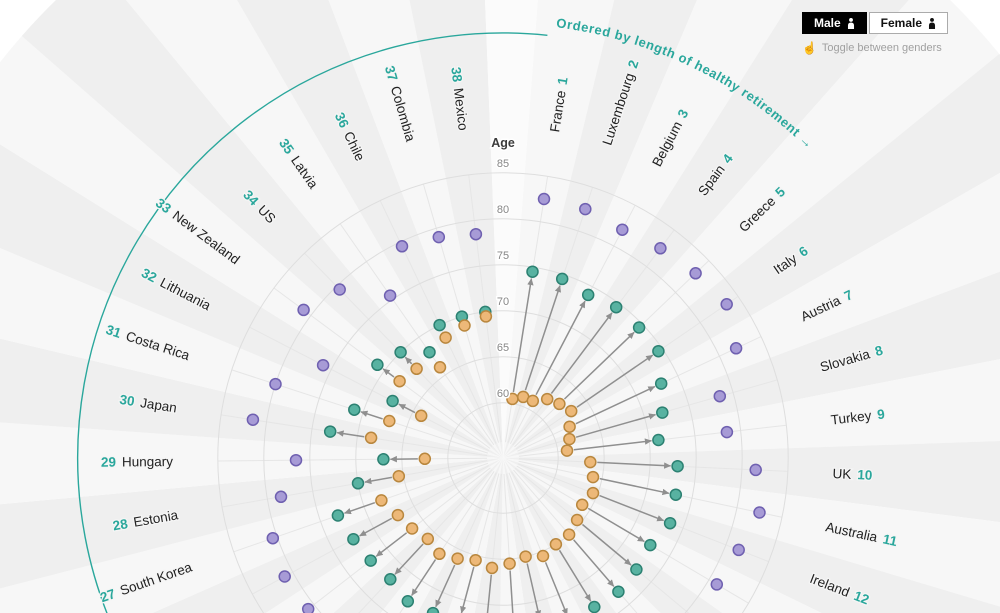  What do you see at coordinates (908, 23) in the screenshot?
I see `female-toggle-button: Female` at bounding box center [908, 23].